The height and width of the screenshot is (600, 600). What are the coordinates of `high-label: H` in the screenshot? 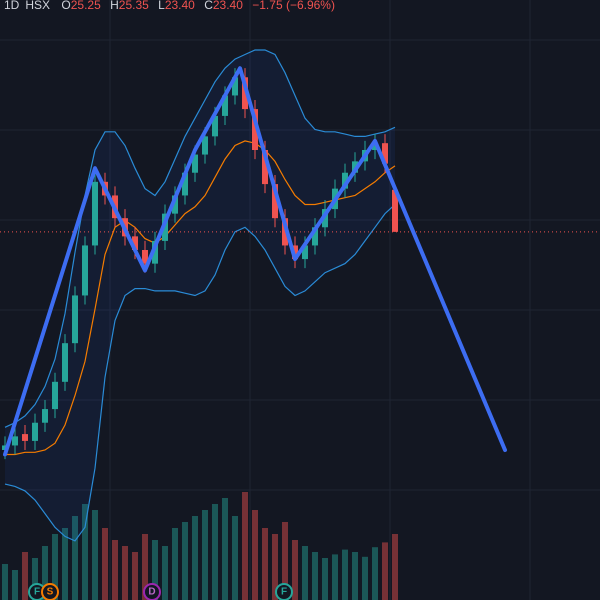 It's located at (114, 6).